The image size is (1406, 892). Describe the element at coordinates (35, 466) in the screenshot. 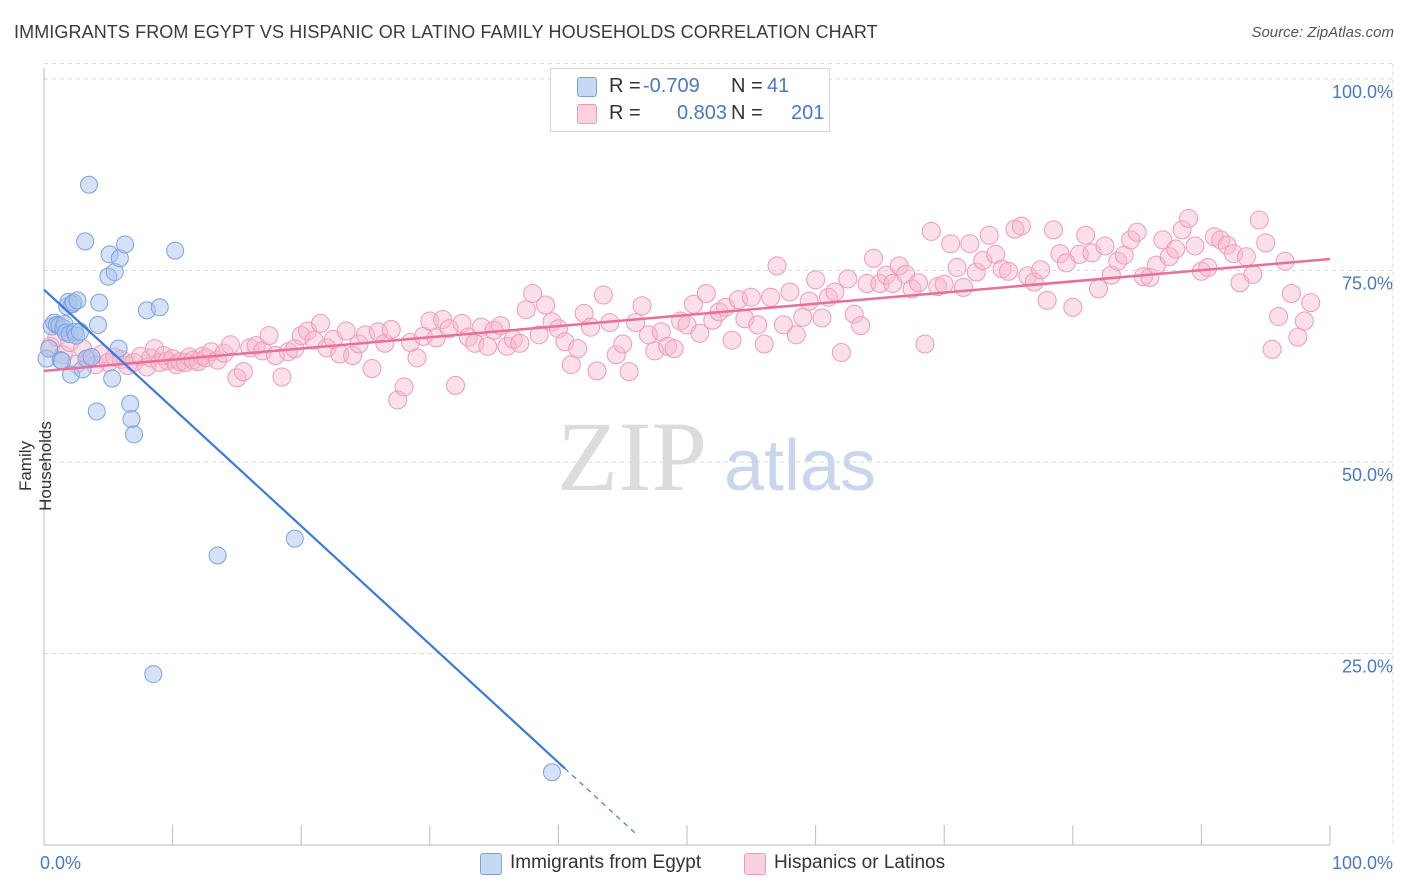

I see `y-axis-label: Family Households` at that location.